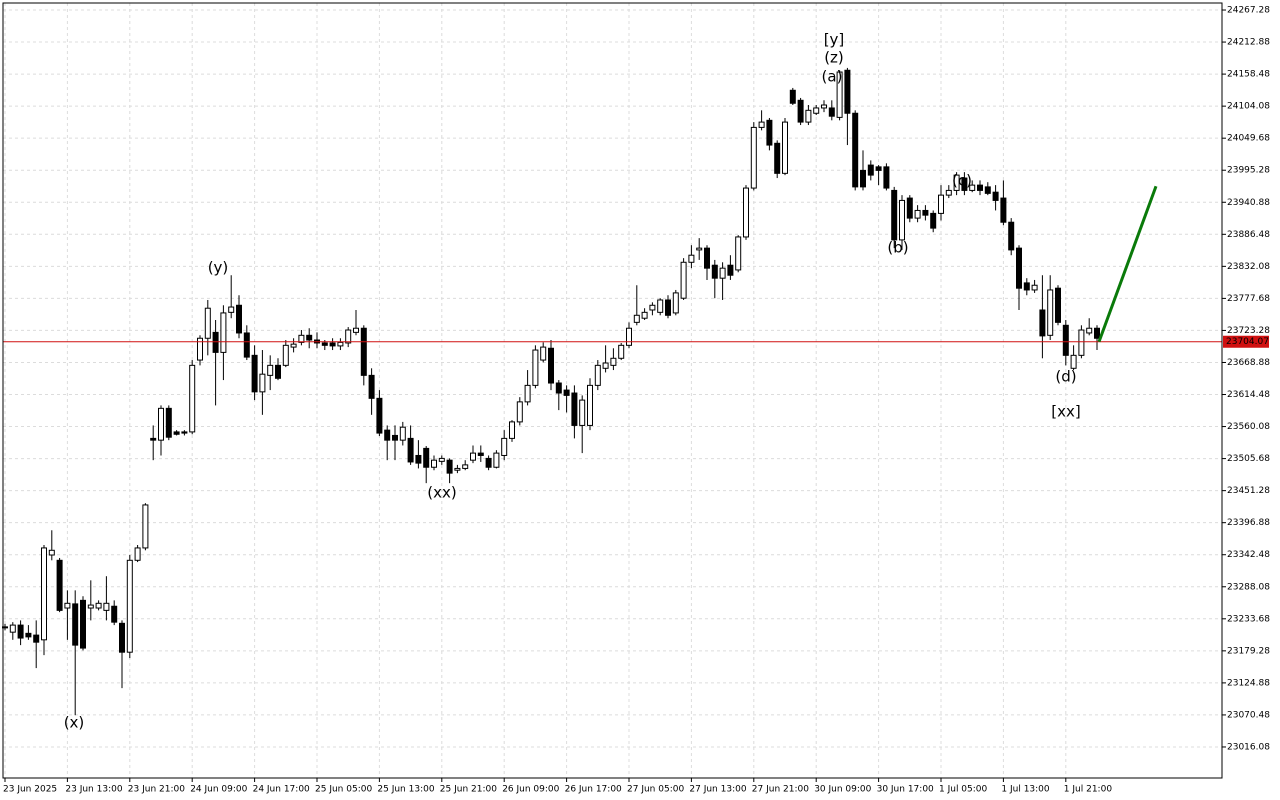 The image size is (1280, 800). Describe the element at coordinates (834, 58) in the screenshot. I see `wave-label: (z)` at that location.